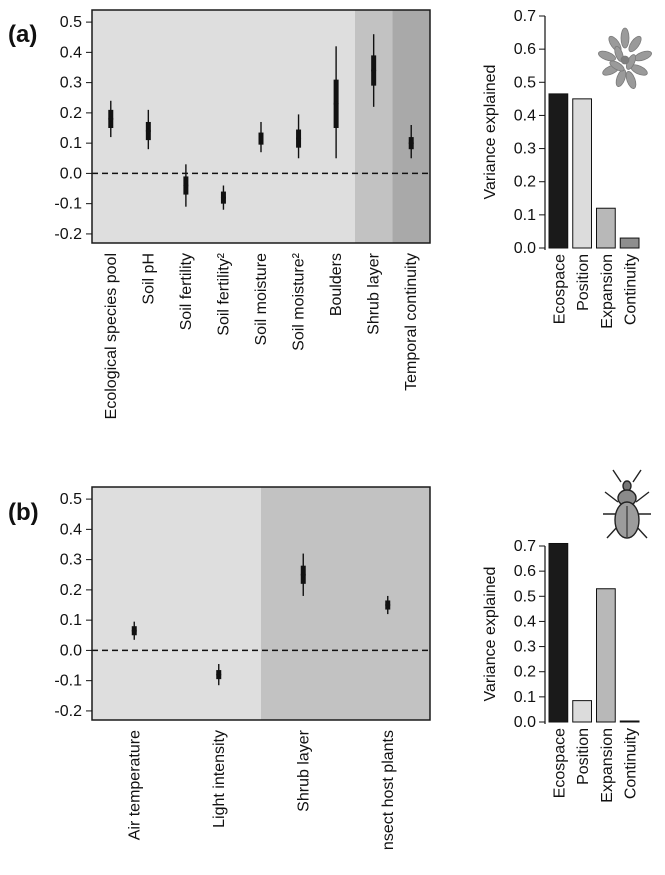 The width and height of the screenshot is (665, 875). Describe the element at coordinates (388, 790) in the screenshot. I see `category-label: nsect host plants` at that location.